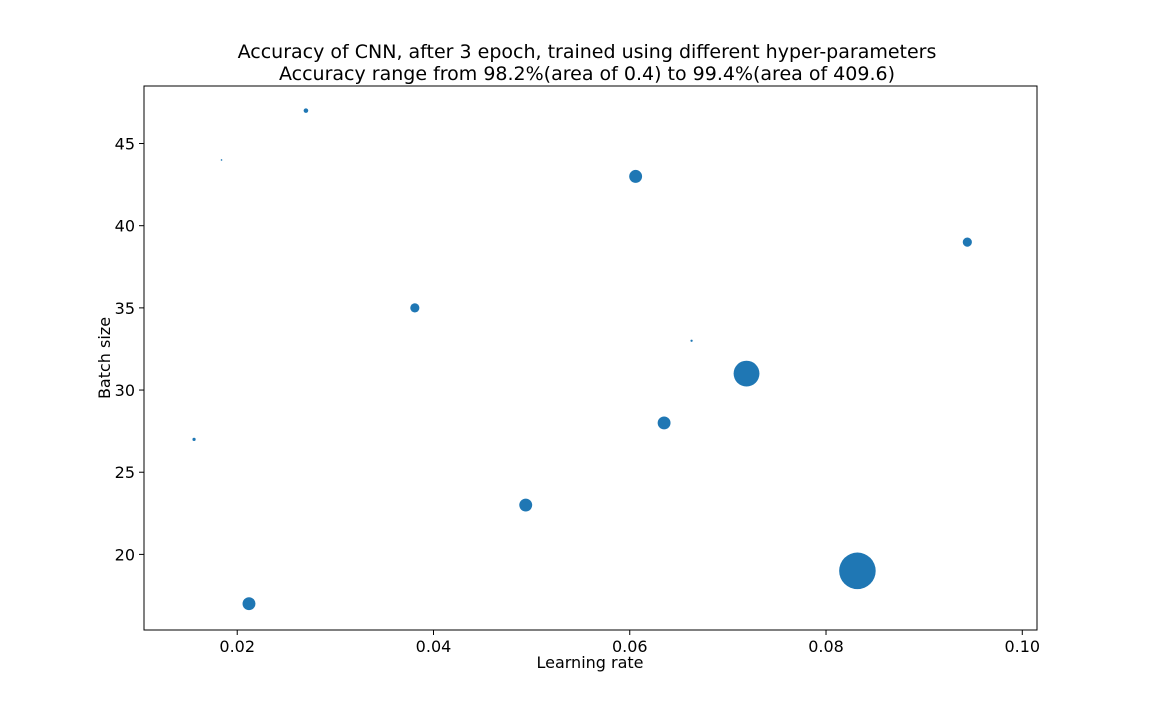 The width and height of the screenshot is (1152, 720). What do you see at coordinates (125, 144) in the screenshot?
I see `y-tick-label-6: 45` at bounding box center [125, 144].